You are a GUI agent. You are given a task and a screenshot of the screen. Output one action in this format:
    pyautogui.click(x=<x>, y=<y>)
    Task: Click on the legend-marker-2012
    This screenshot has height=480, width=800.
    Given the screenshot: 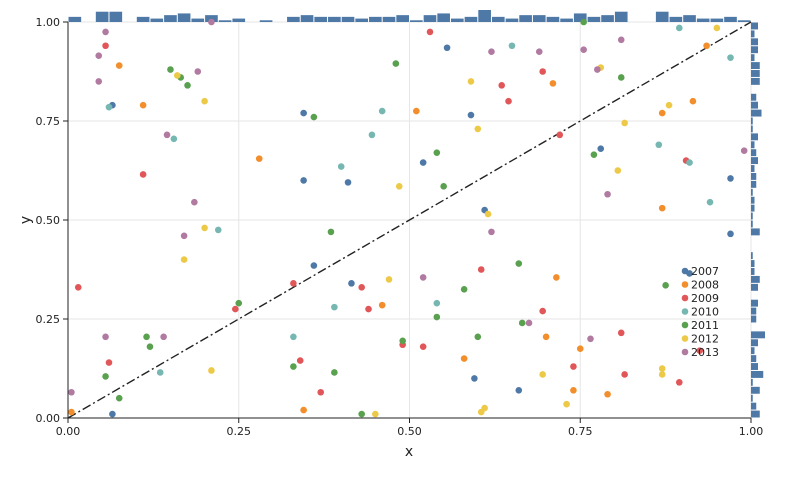 What is the action you would take?
    pyautogui.click(x=685, y=338)
    